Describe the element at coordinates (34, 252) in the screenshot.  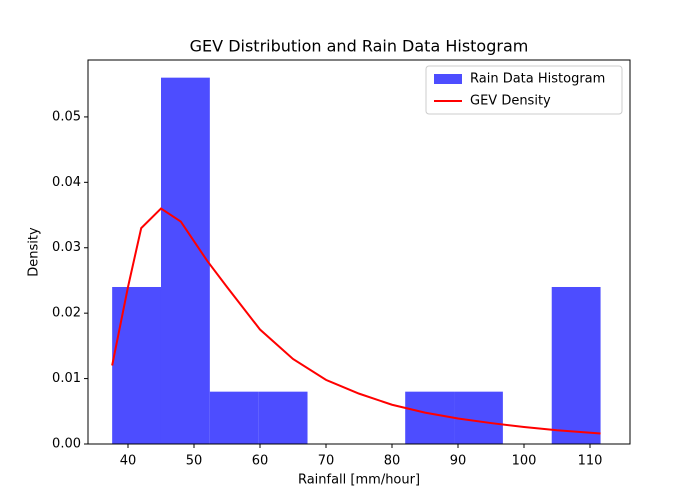
I see `y-axis-label: Density` at that location.